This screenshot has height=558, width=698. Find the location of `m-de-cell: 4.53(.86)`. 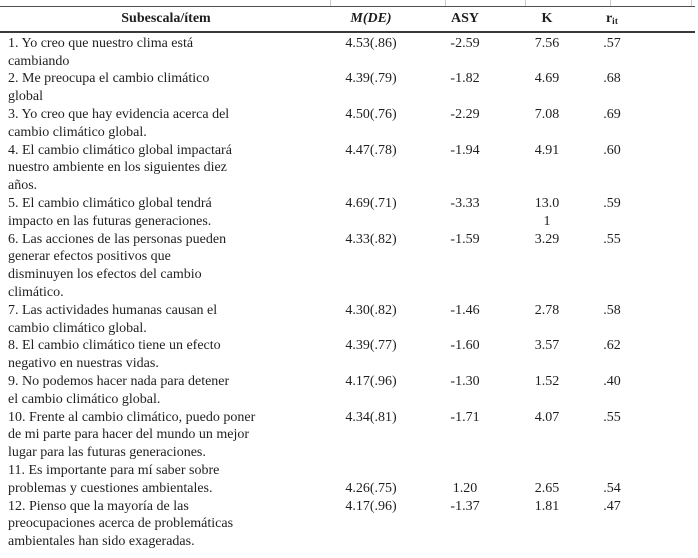

m-de-cell: 4.53(.86) is located at coordinates (371, 43).